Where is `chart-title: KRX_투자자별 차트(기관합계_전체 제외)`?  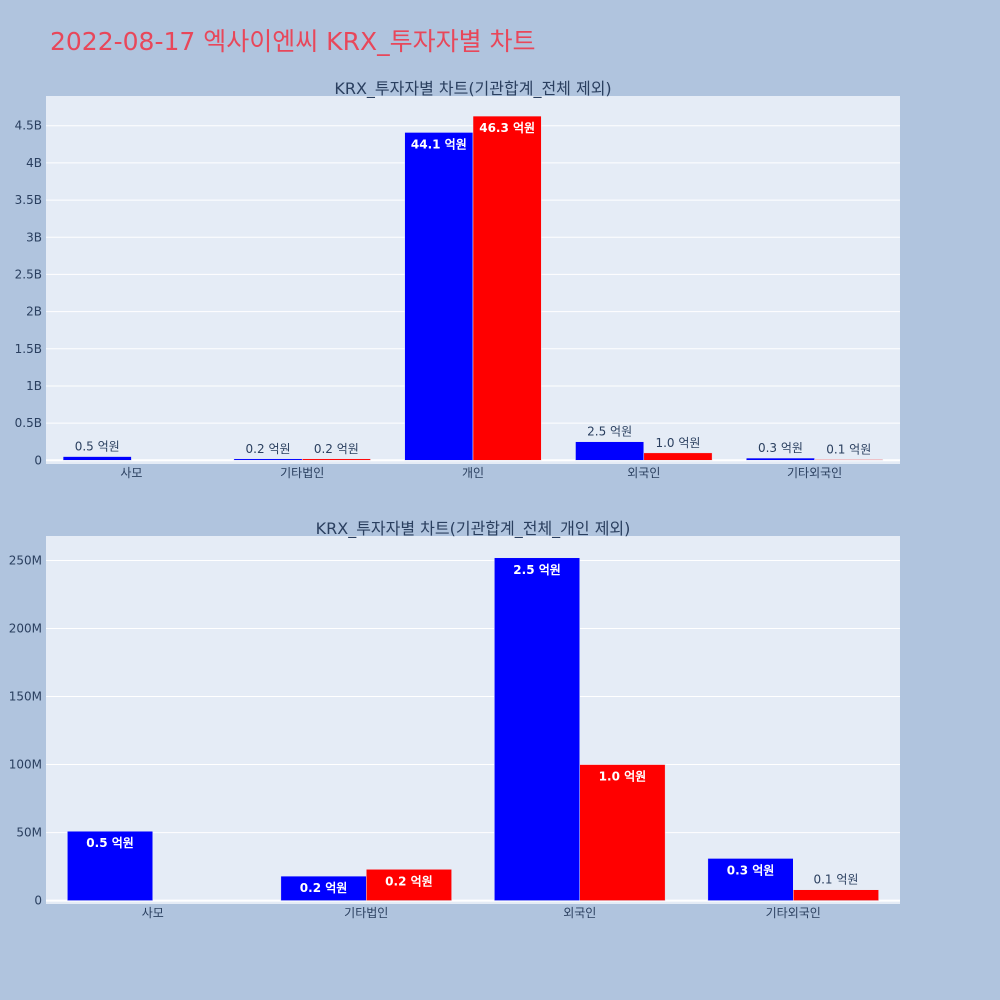 chart-title: KRX_투자자별 차트(기관합계_전체 제외) is located at coordinates (472, 89).